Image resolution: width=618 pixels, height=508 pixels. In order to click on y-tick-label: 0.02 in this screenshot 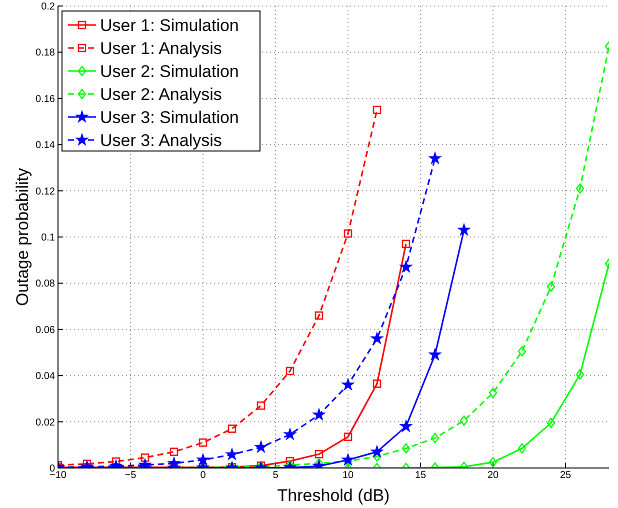, I will do `click(46, 422)`.